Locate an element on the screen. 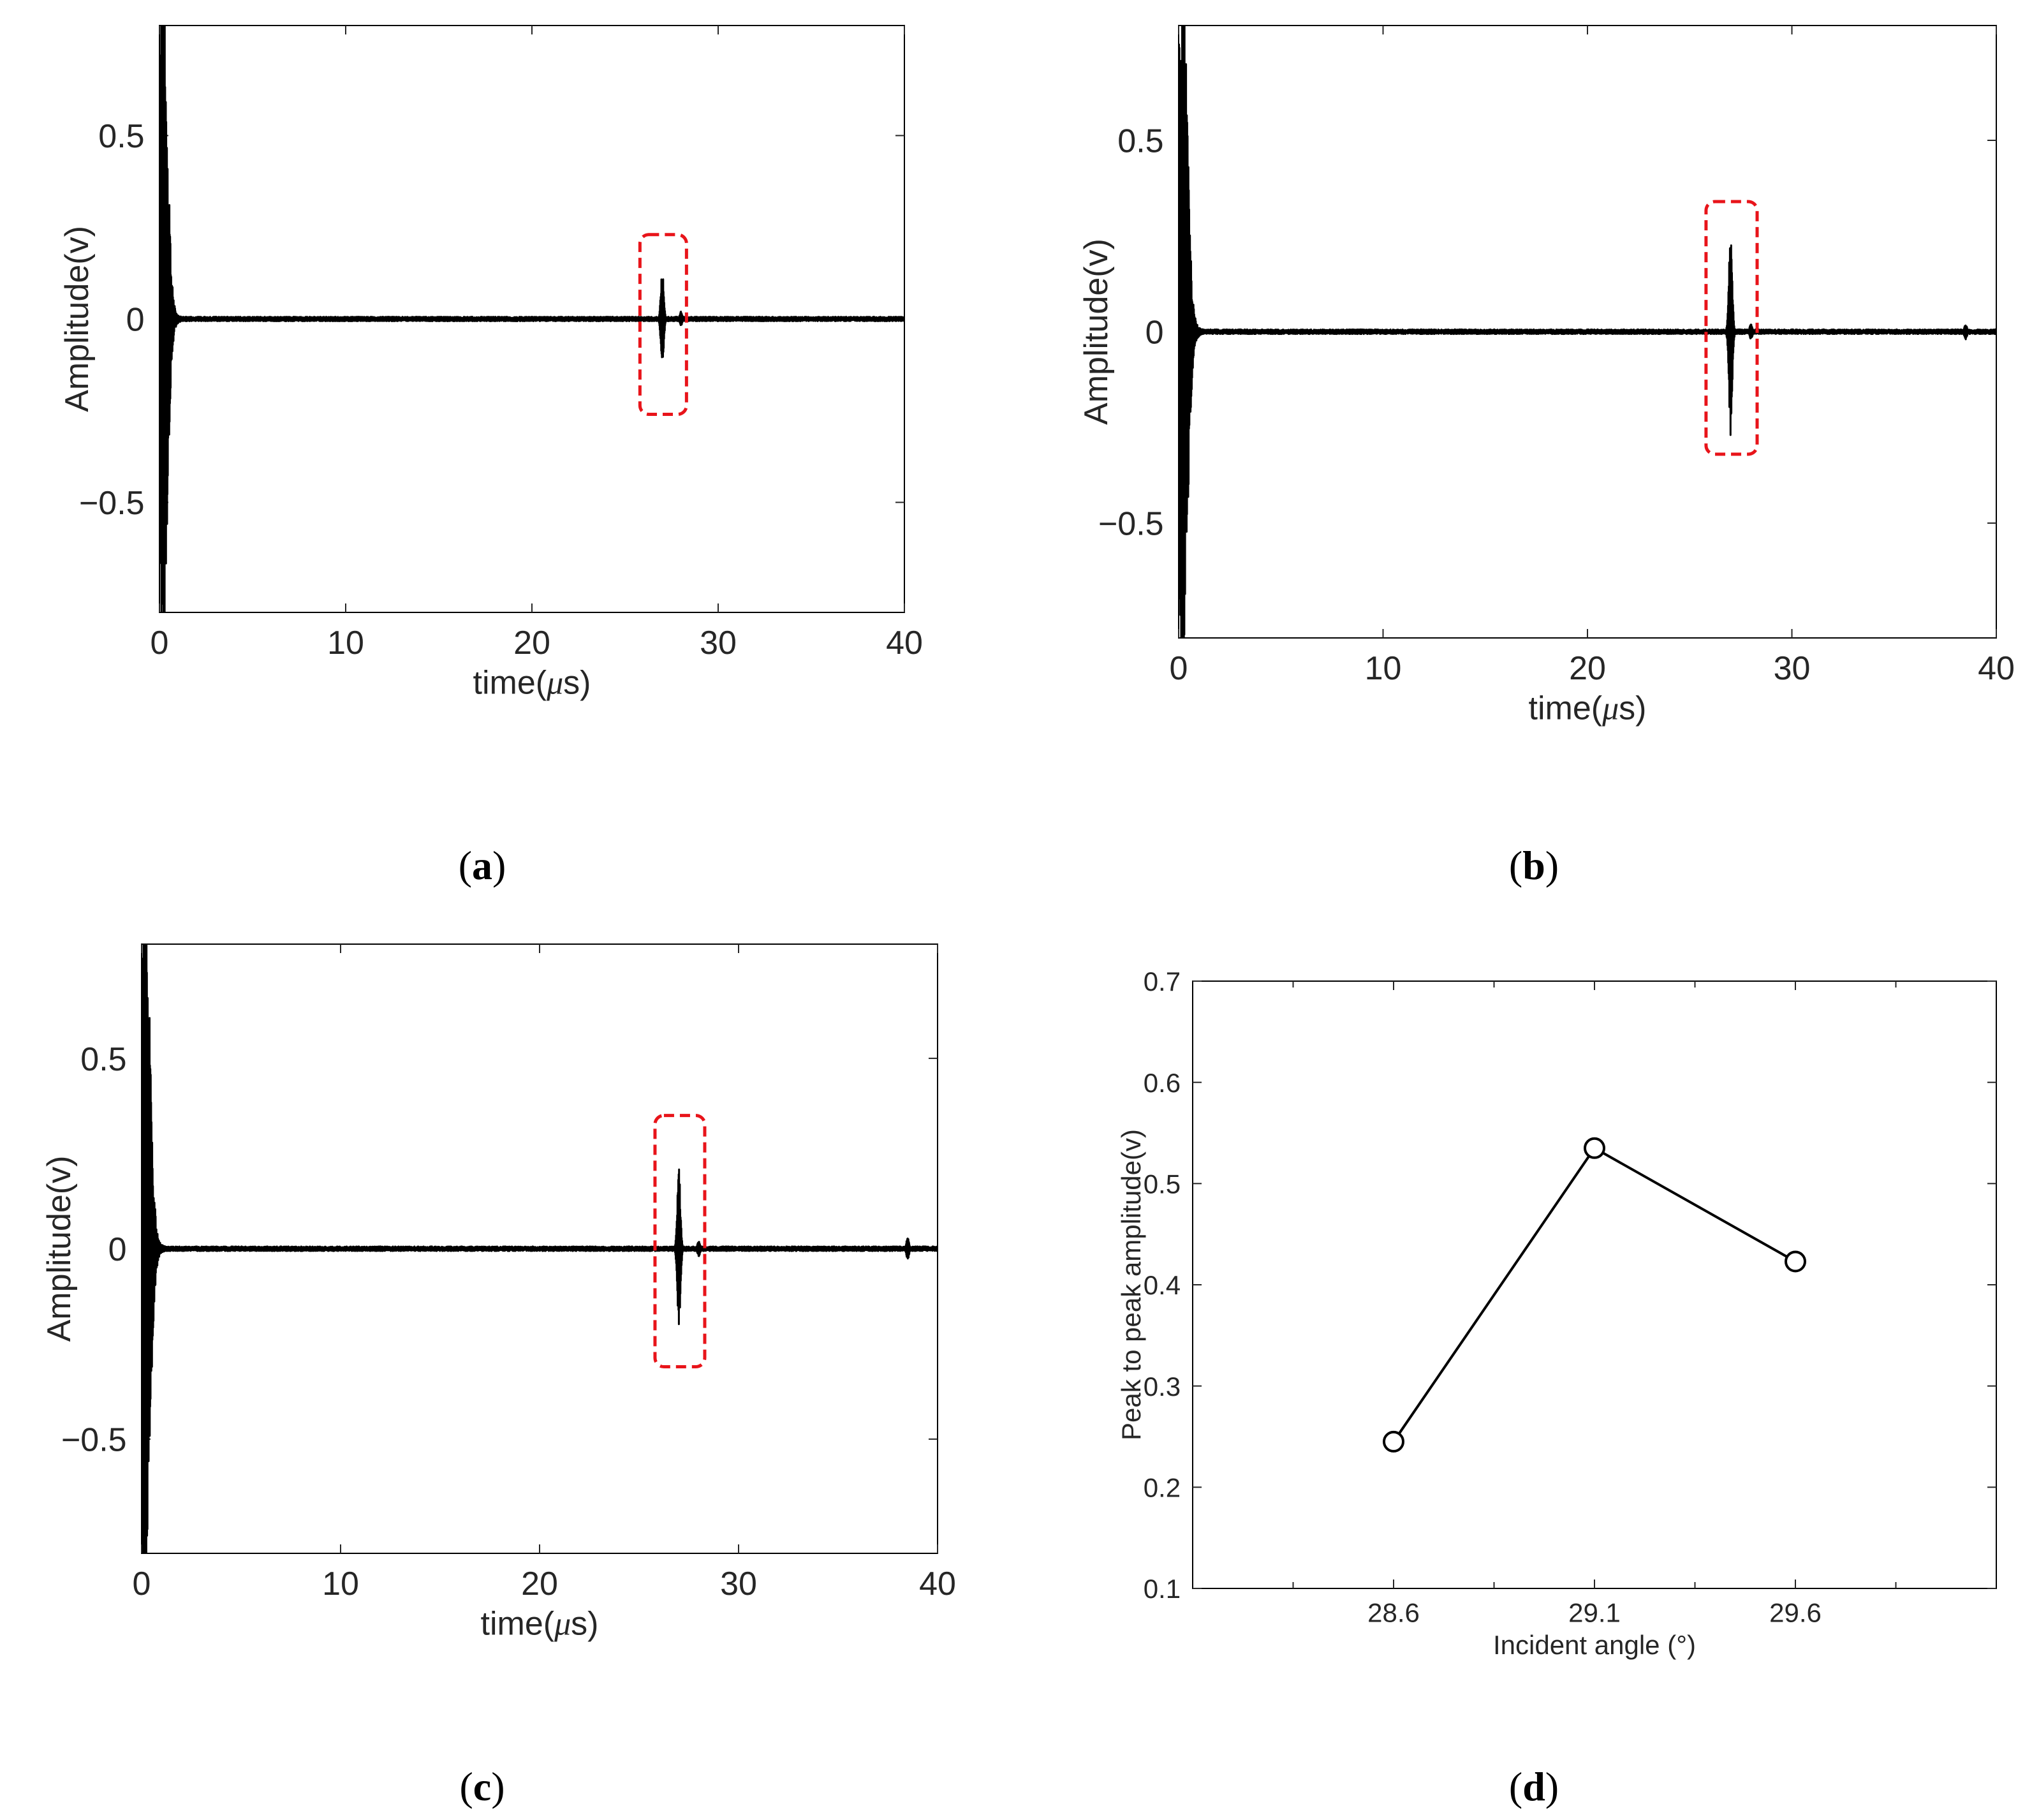 The height and width of the screenshot is (1820, 2025). y-tick-label: 0.4 is located at coordinates (1162, 1285).